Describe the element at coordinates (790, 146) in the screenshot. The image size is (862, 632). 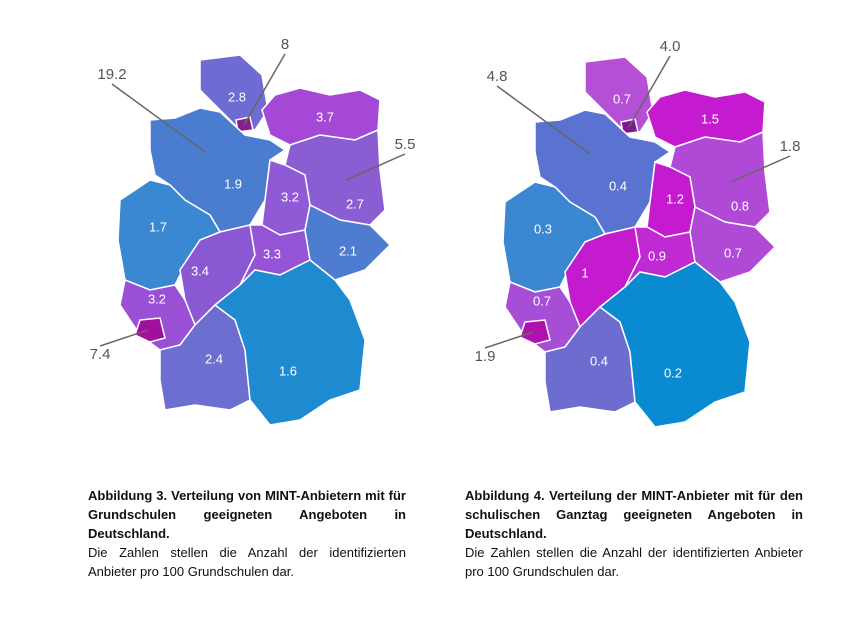
I see `region-label: 1.8` at that location.